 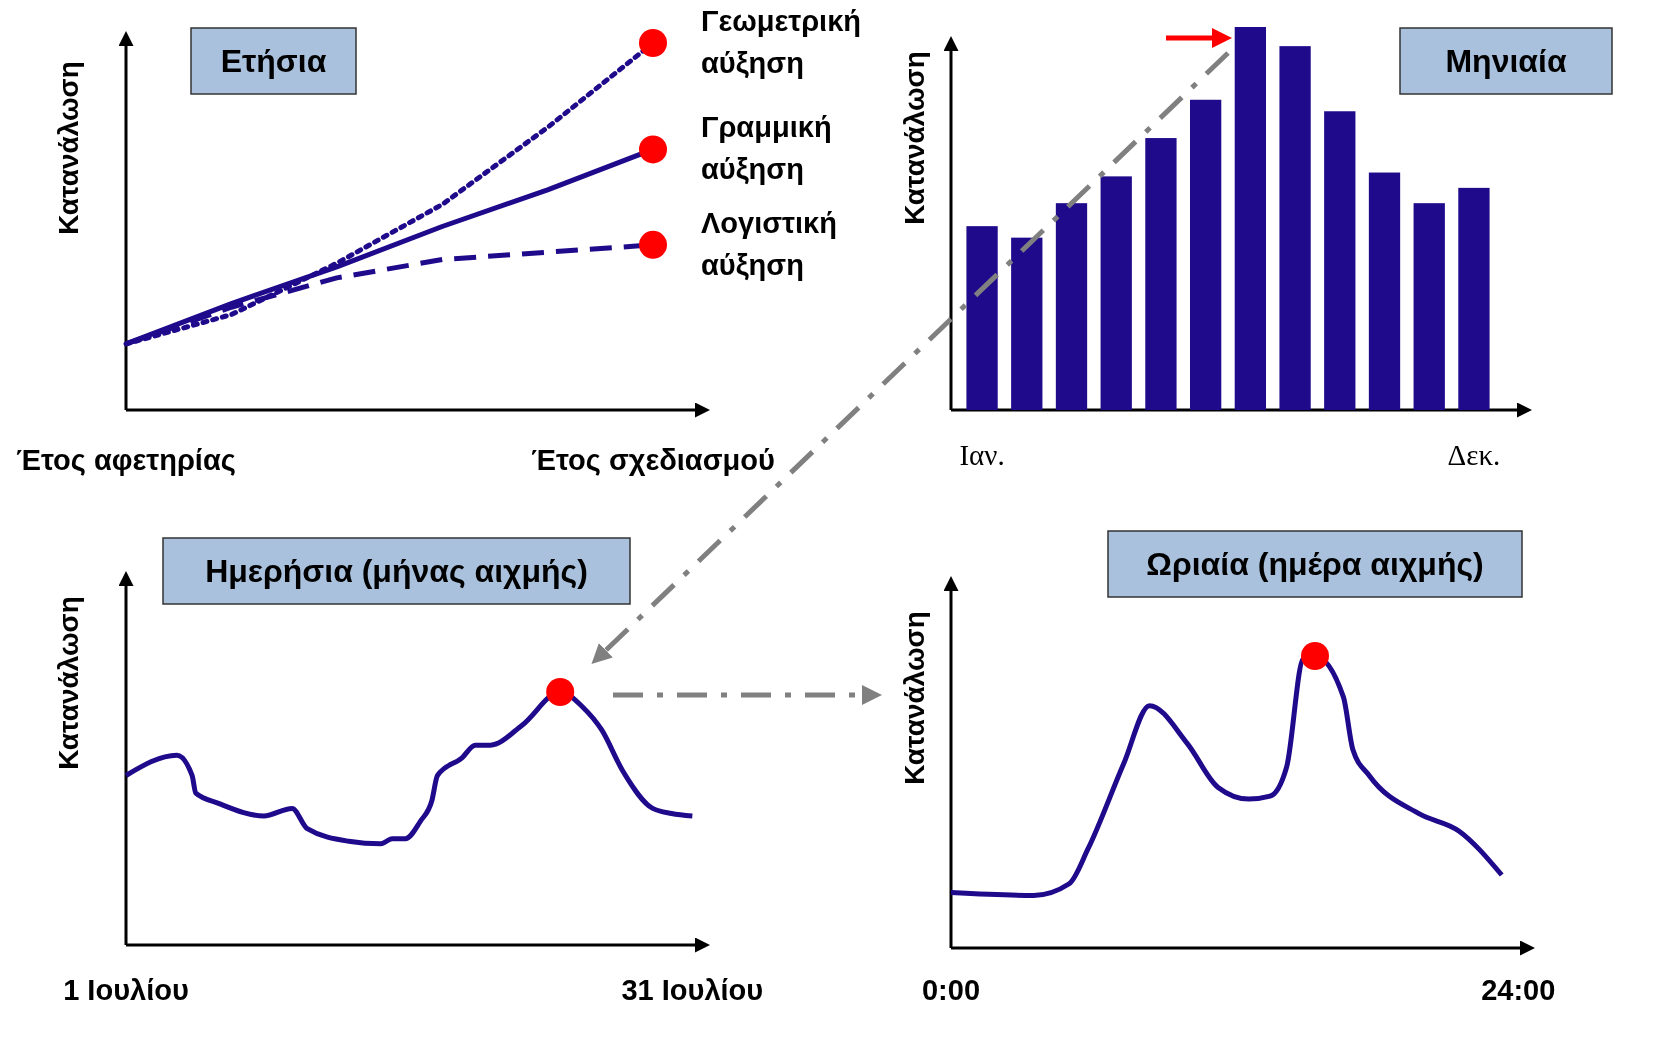 I want to click on x-tick-label: Δεκ., so click(x=1474, y=455).